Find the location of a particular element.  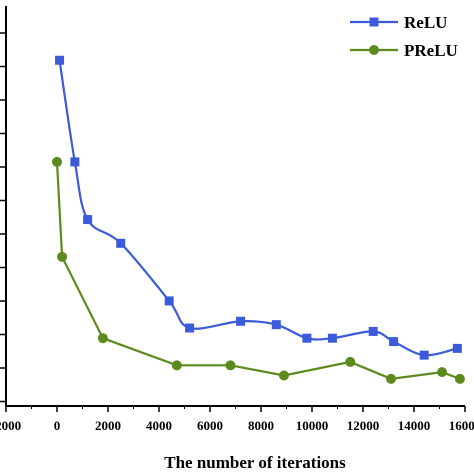

x-tick-label: 12000 is located at coordinates (363, 425).